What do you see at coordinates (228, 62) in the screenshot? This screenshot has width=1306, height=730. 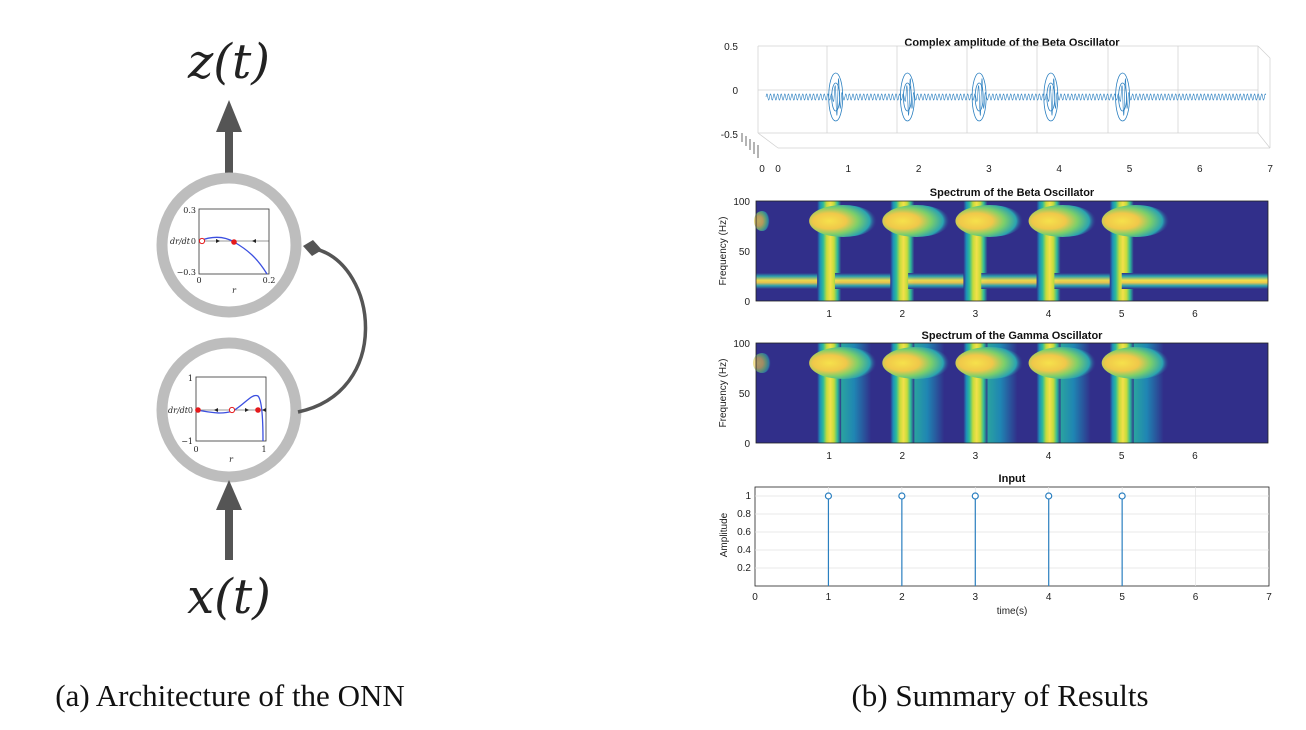 I see `output-label: z(t)` at bounding box center [228, 62].